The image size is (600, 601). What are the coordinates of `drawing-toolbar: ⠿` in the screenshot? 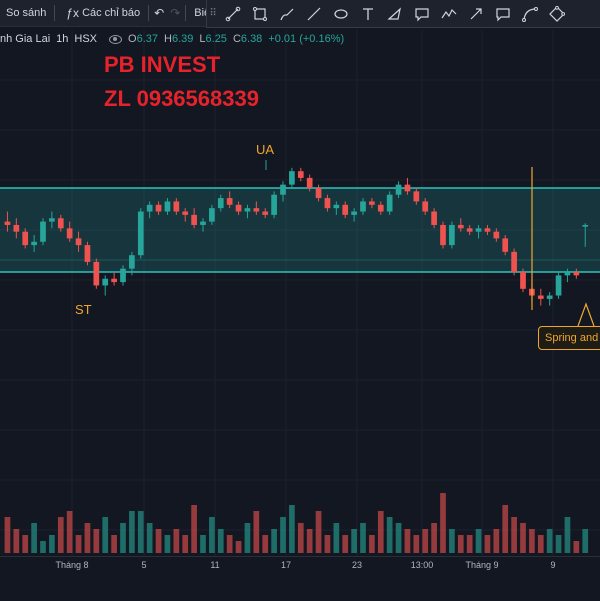 It's located at (403, 14).